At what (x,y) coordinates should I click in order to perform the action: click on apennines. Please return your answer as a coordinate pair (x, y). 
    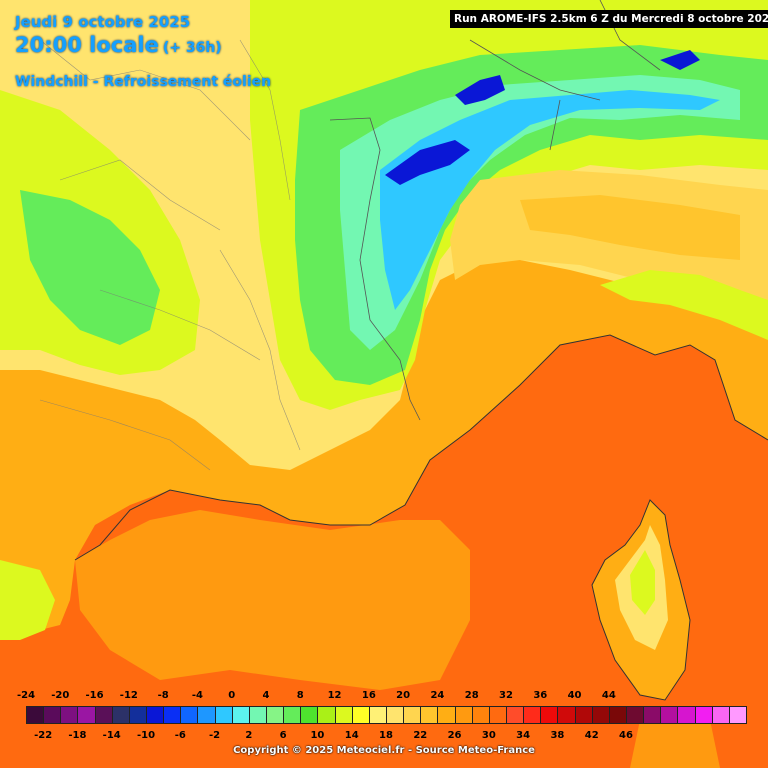
    Looking at the image, I should click on (684, 305).